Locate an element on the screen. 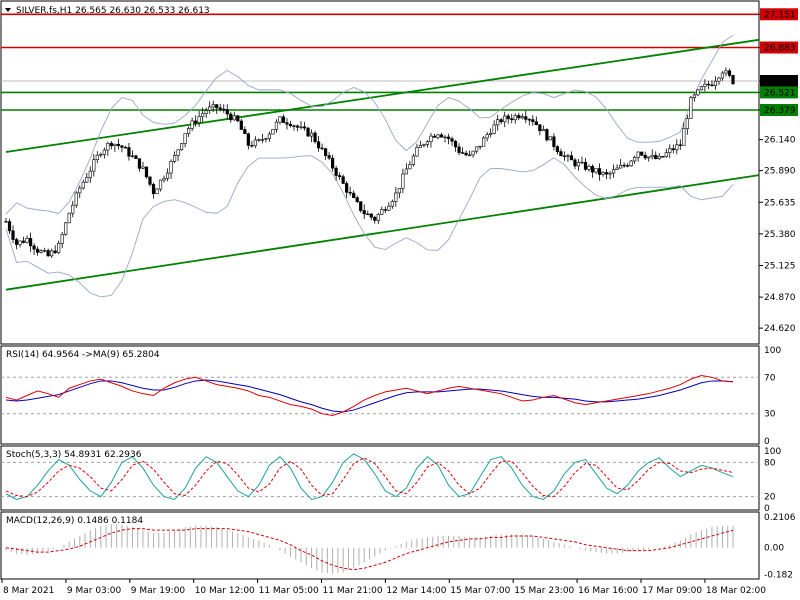 The image size is (800, 600). time-axis-label: 11 Mar 05:00 is located at coordinates (289, 591).